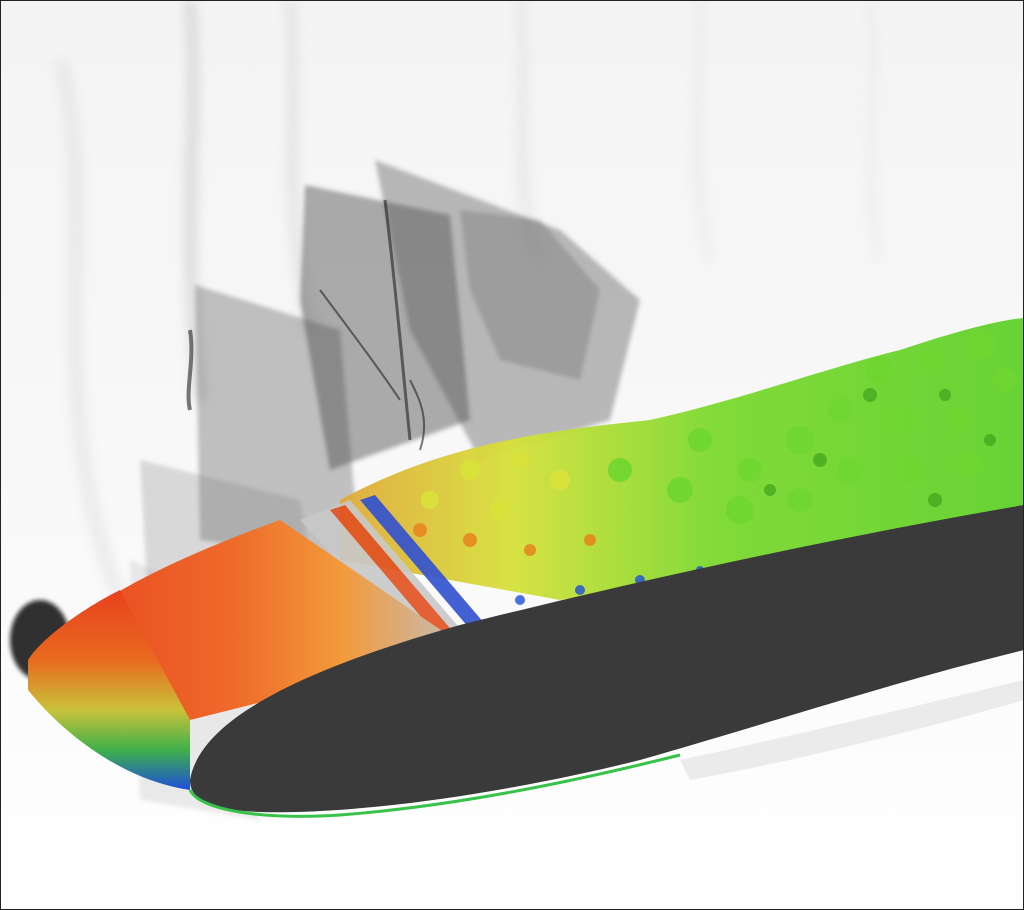 This screenshot has width=1024, height=910. Describe the element at coordinates (109, 690) in the screenshot. I see `airfoil-leading-edge` at that location.